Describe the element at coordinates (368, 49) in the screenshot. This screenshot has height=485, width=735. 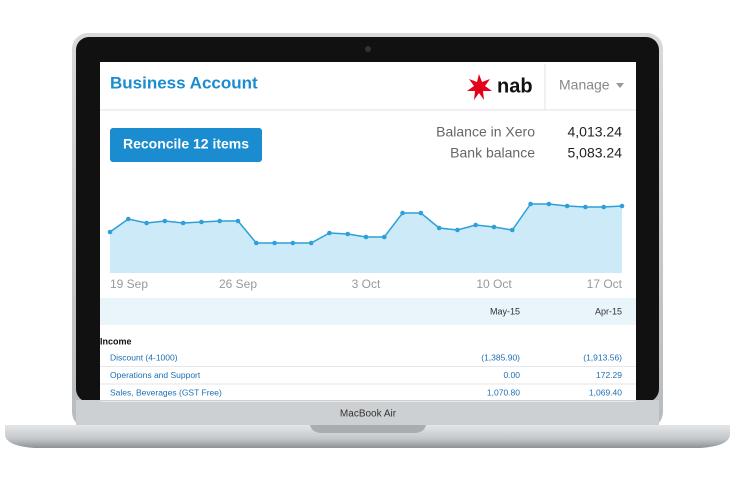
I see `camera` at that location.